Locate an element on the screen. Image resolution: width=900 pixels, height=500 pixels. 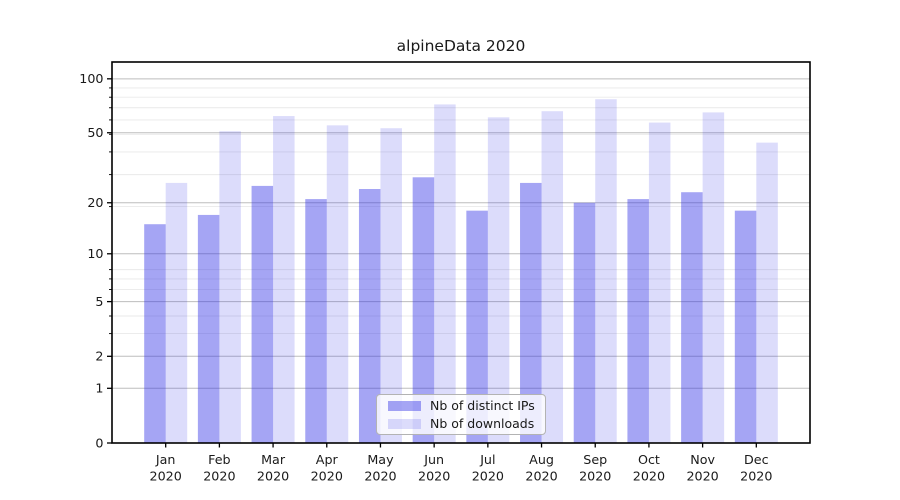
bar-distinct-ips-apr is located at coordinates (316, 321).